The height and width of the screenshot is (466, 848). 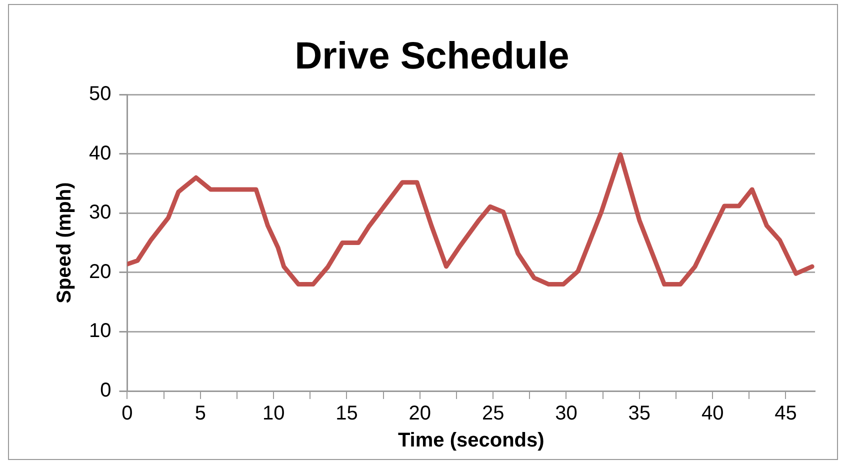 What do you see at coordinates (100, 153) in the screenshot?
I see `y-tick-label: 40` at bounding box center [100, 153].